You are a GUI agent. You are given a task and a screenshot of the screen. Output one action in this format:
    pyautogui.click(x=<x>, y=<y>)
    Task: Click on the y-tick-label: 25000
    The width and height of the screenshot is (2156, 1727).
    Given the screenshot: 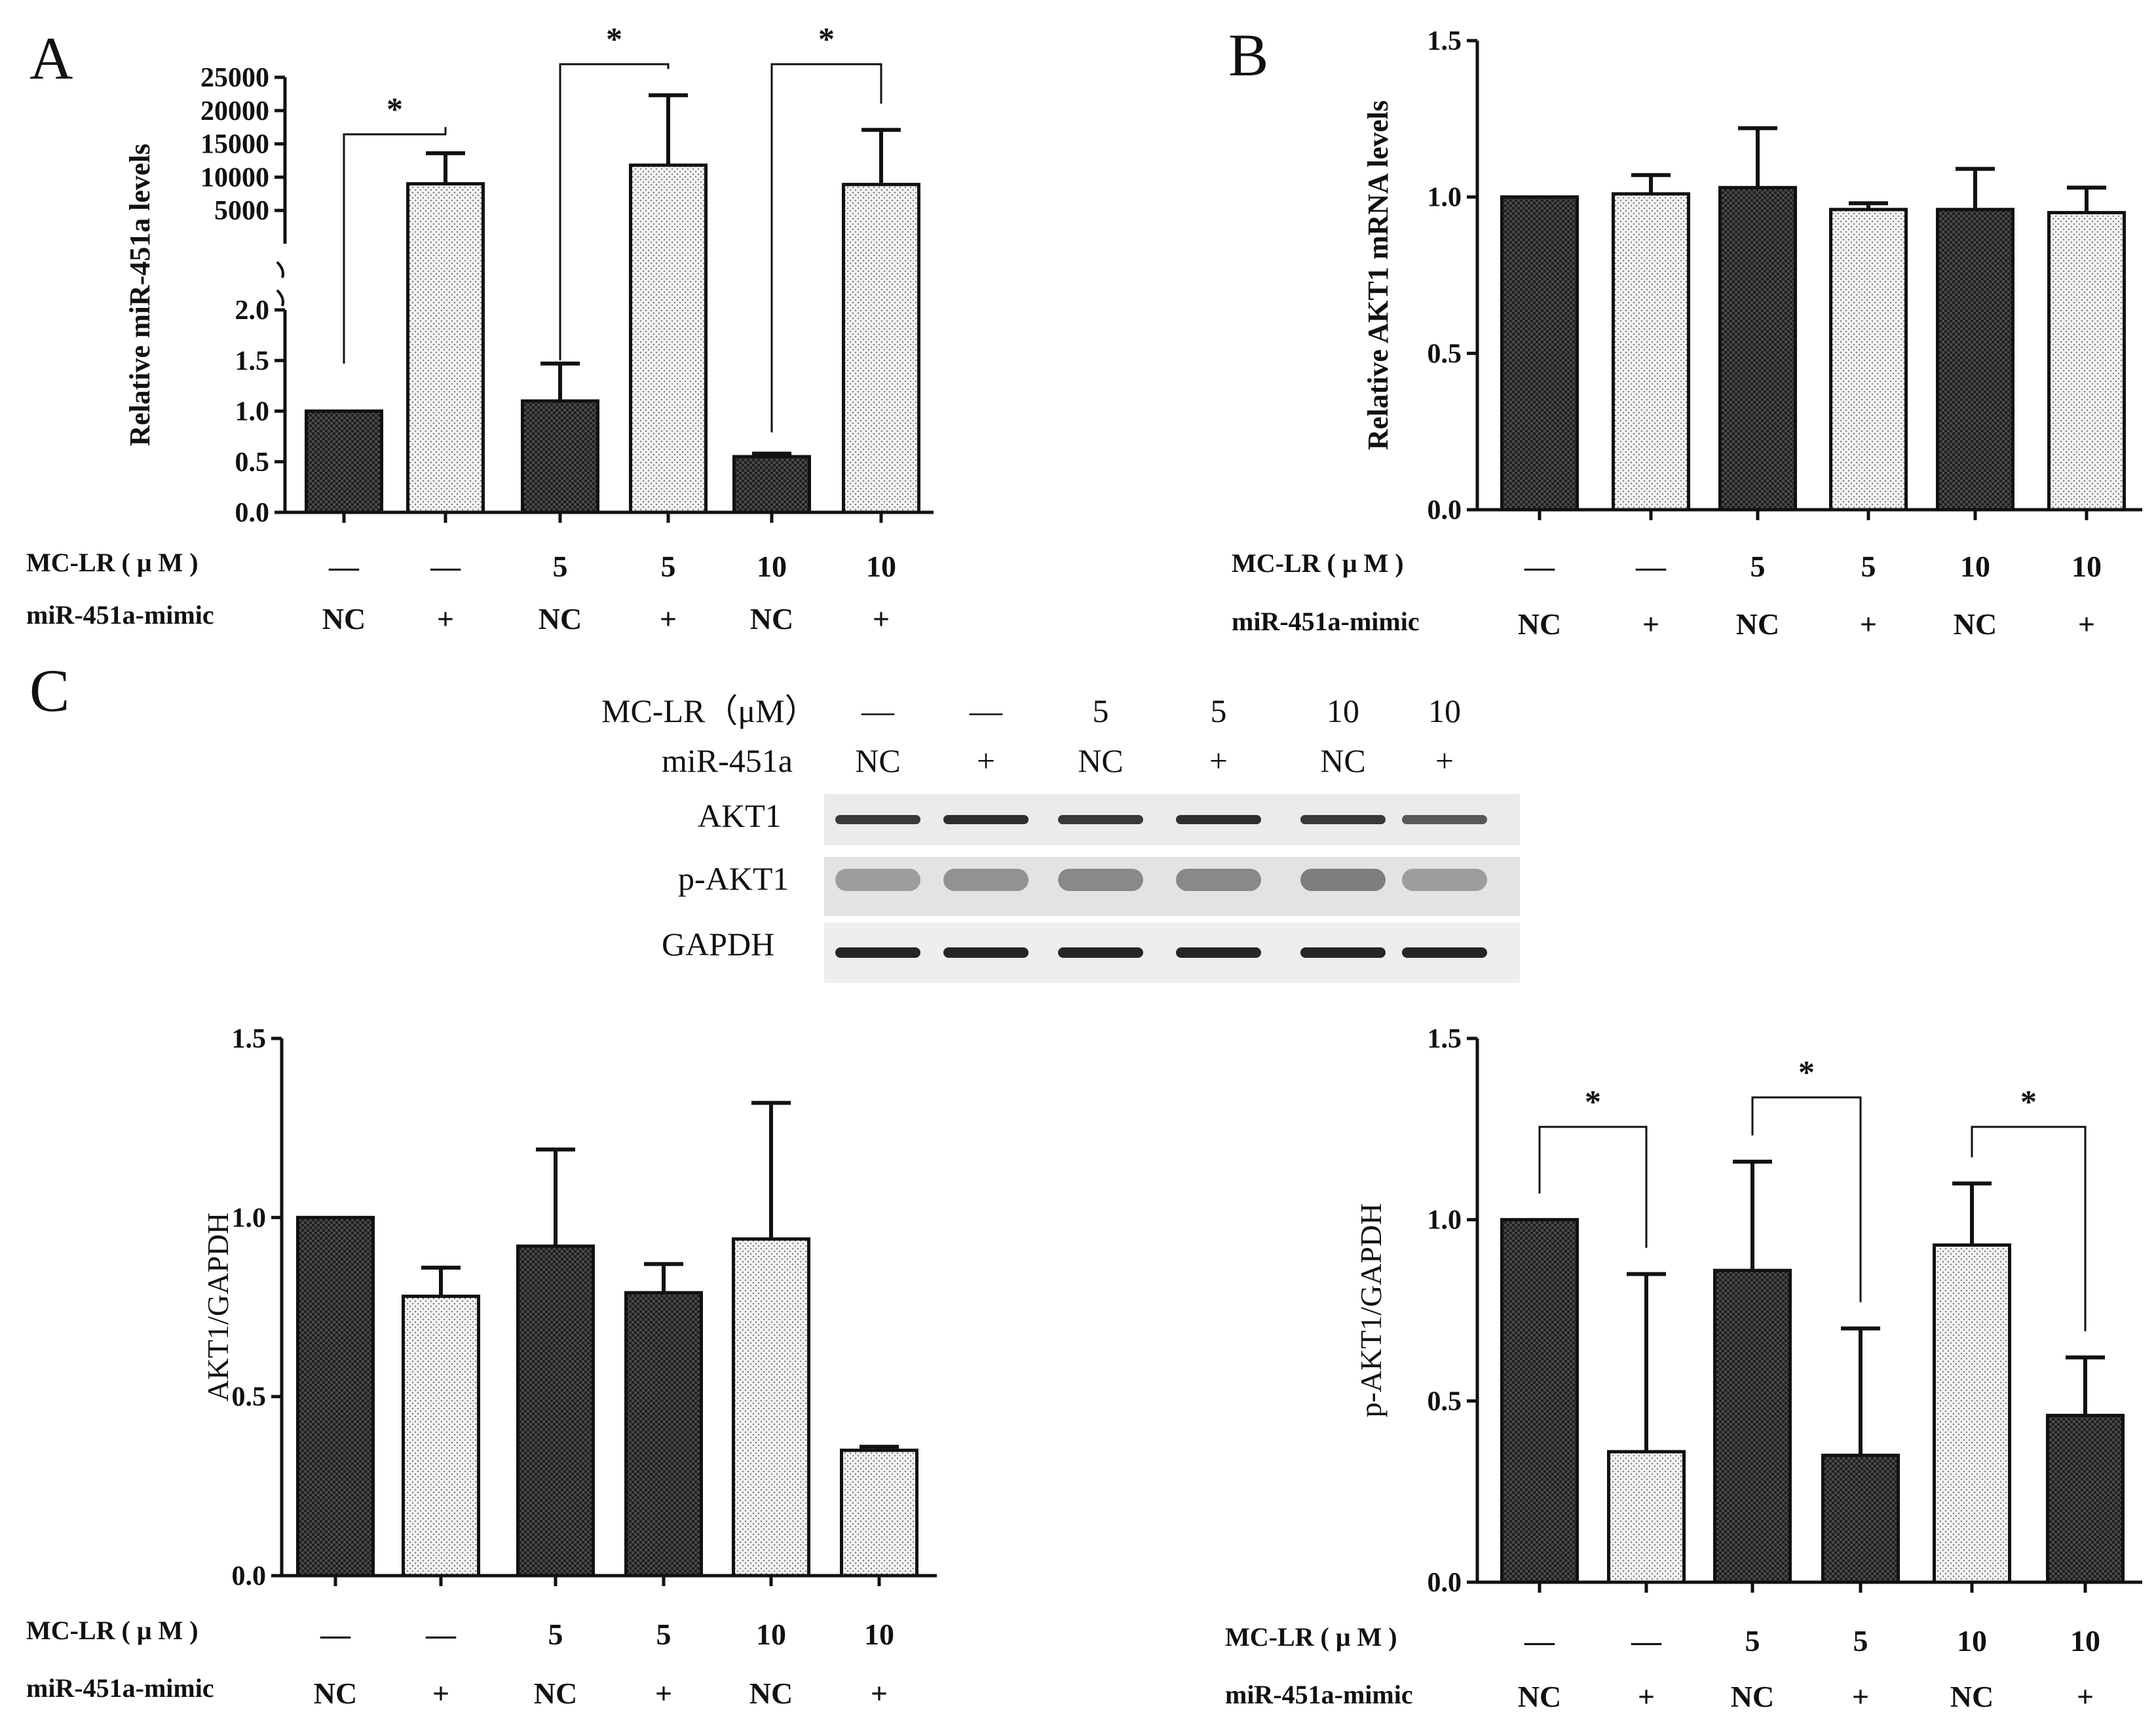 What is the action you would take?
    pyautogui.click(x=234, y=78)
    